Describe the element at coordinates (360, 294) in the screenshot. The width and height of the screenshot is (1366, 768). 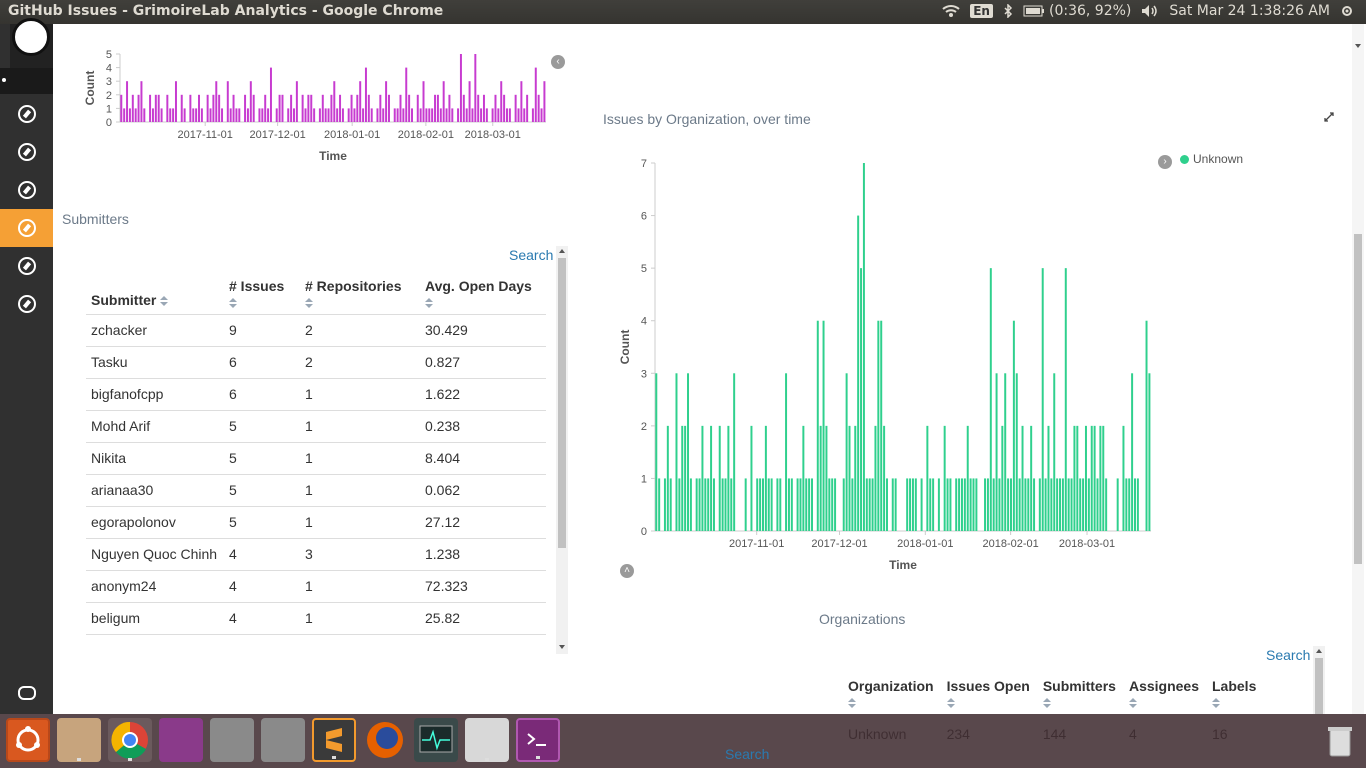
I see `column-repositories: # Repositories` at that location.